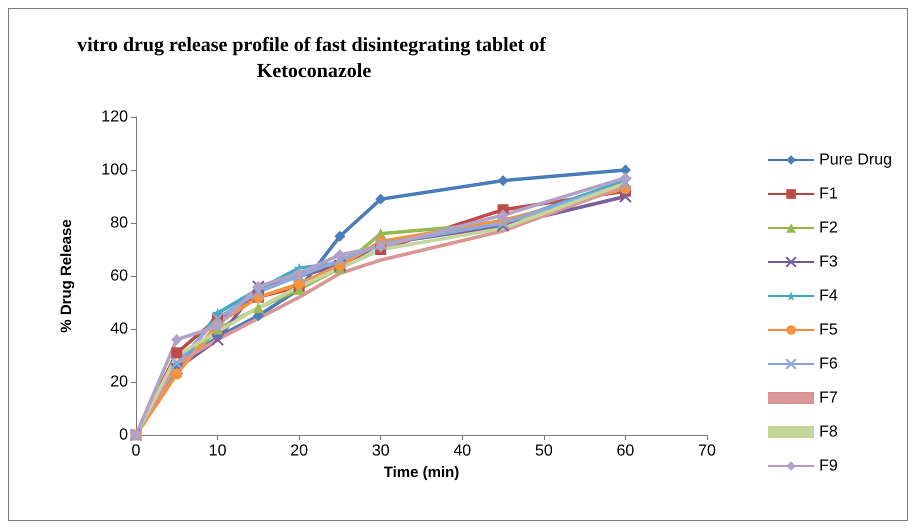  Describe the element at coordinates (119, 382) in the screenshot. I see `y-tick-label: 20` at that location.